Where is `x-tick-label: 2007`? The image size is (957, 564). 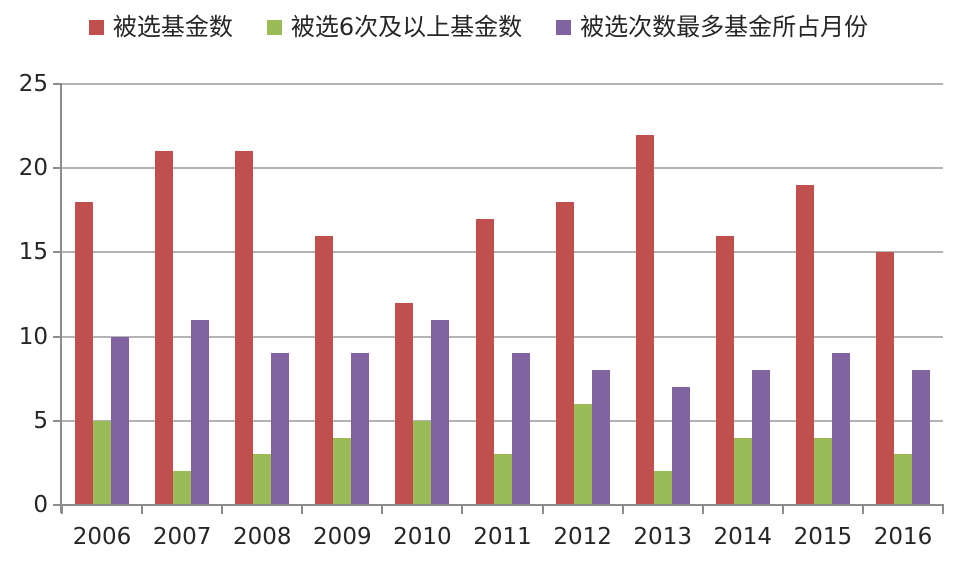
x-tick-label: 2007 is located at coordinates (182, 537).